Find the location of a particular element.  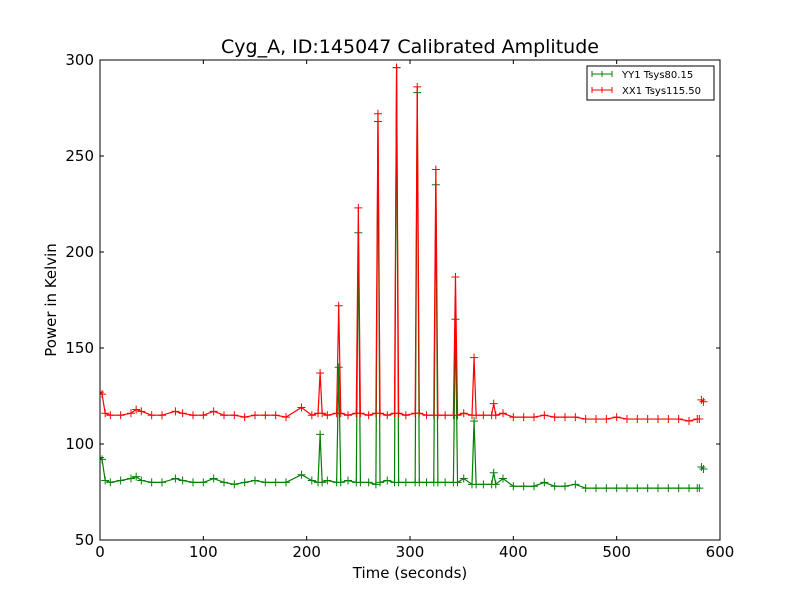

y-tick-label: 200 is located at coordinates (79, 252).